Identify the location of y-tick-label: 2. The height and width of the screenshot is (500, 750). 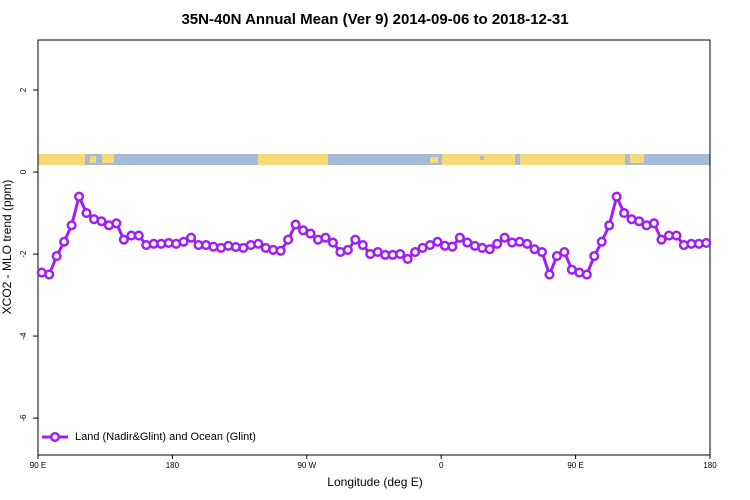
(23, 89).